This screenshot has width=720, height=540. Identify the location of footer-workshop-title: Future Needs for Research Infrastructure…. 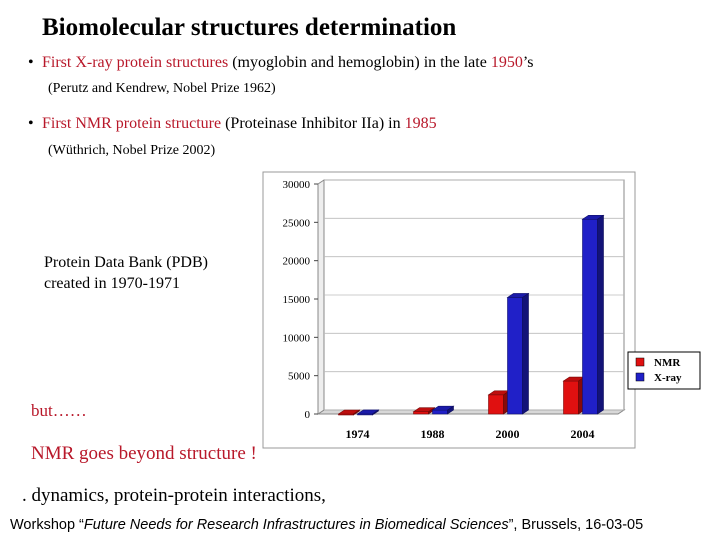
(296, 525).